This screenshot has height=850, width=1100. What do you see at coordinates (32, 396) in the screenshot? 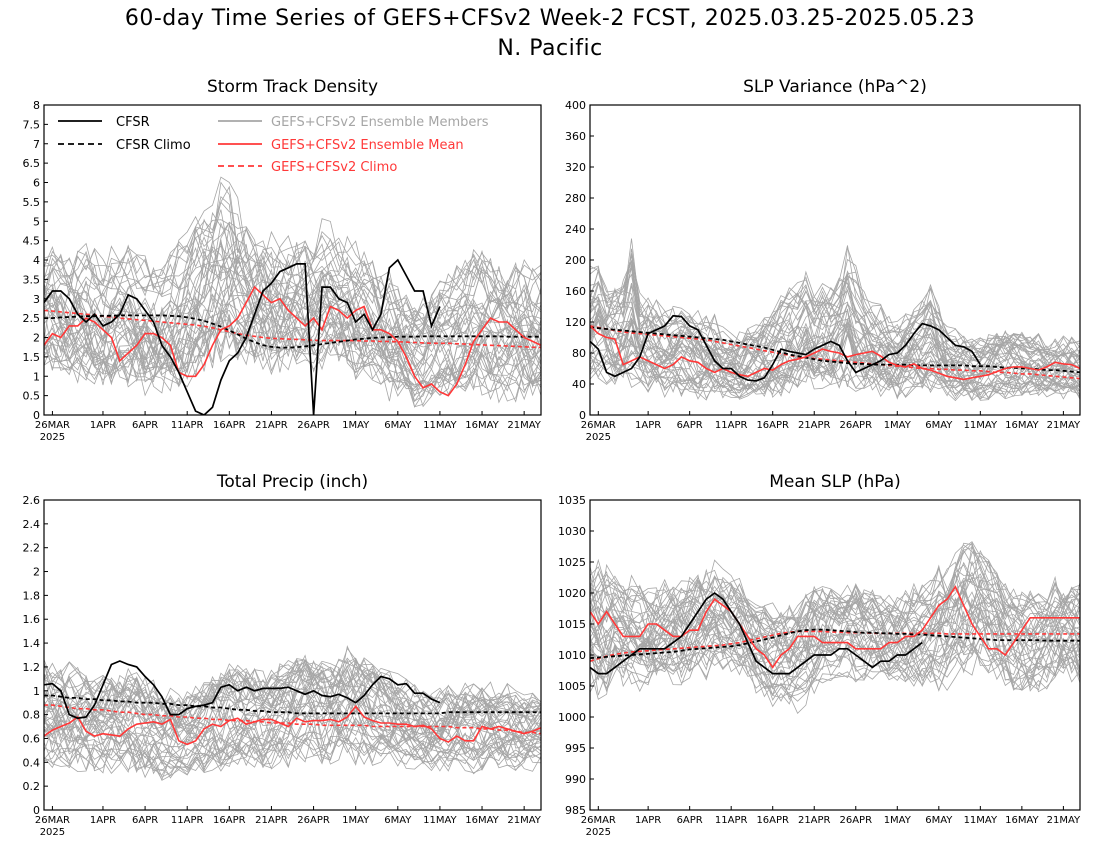
I see `y-tick-label: 0.5` at bounding box center [32, 396].